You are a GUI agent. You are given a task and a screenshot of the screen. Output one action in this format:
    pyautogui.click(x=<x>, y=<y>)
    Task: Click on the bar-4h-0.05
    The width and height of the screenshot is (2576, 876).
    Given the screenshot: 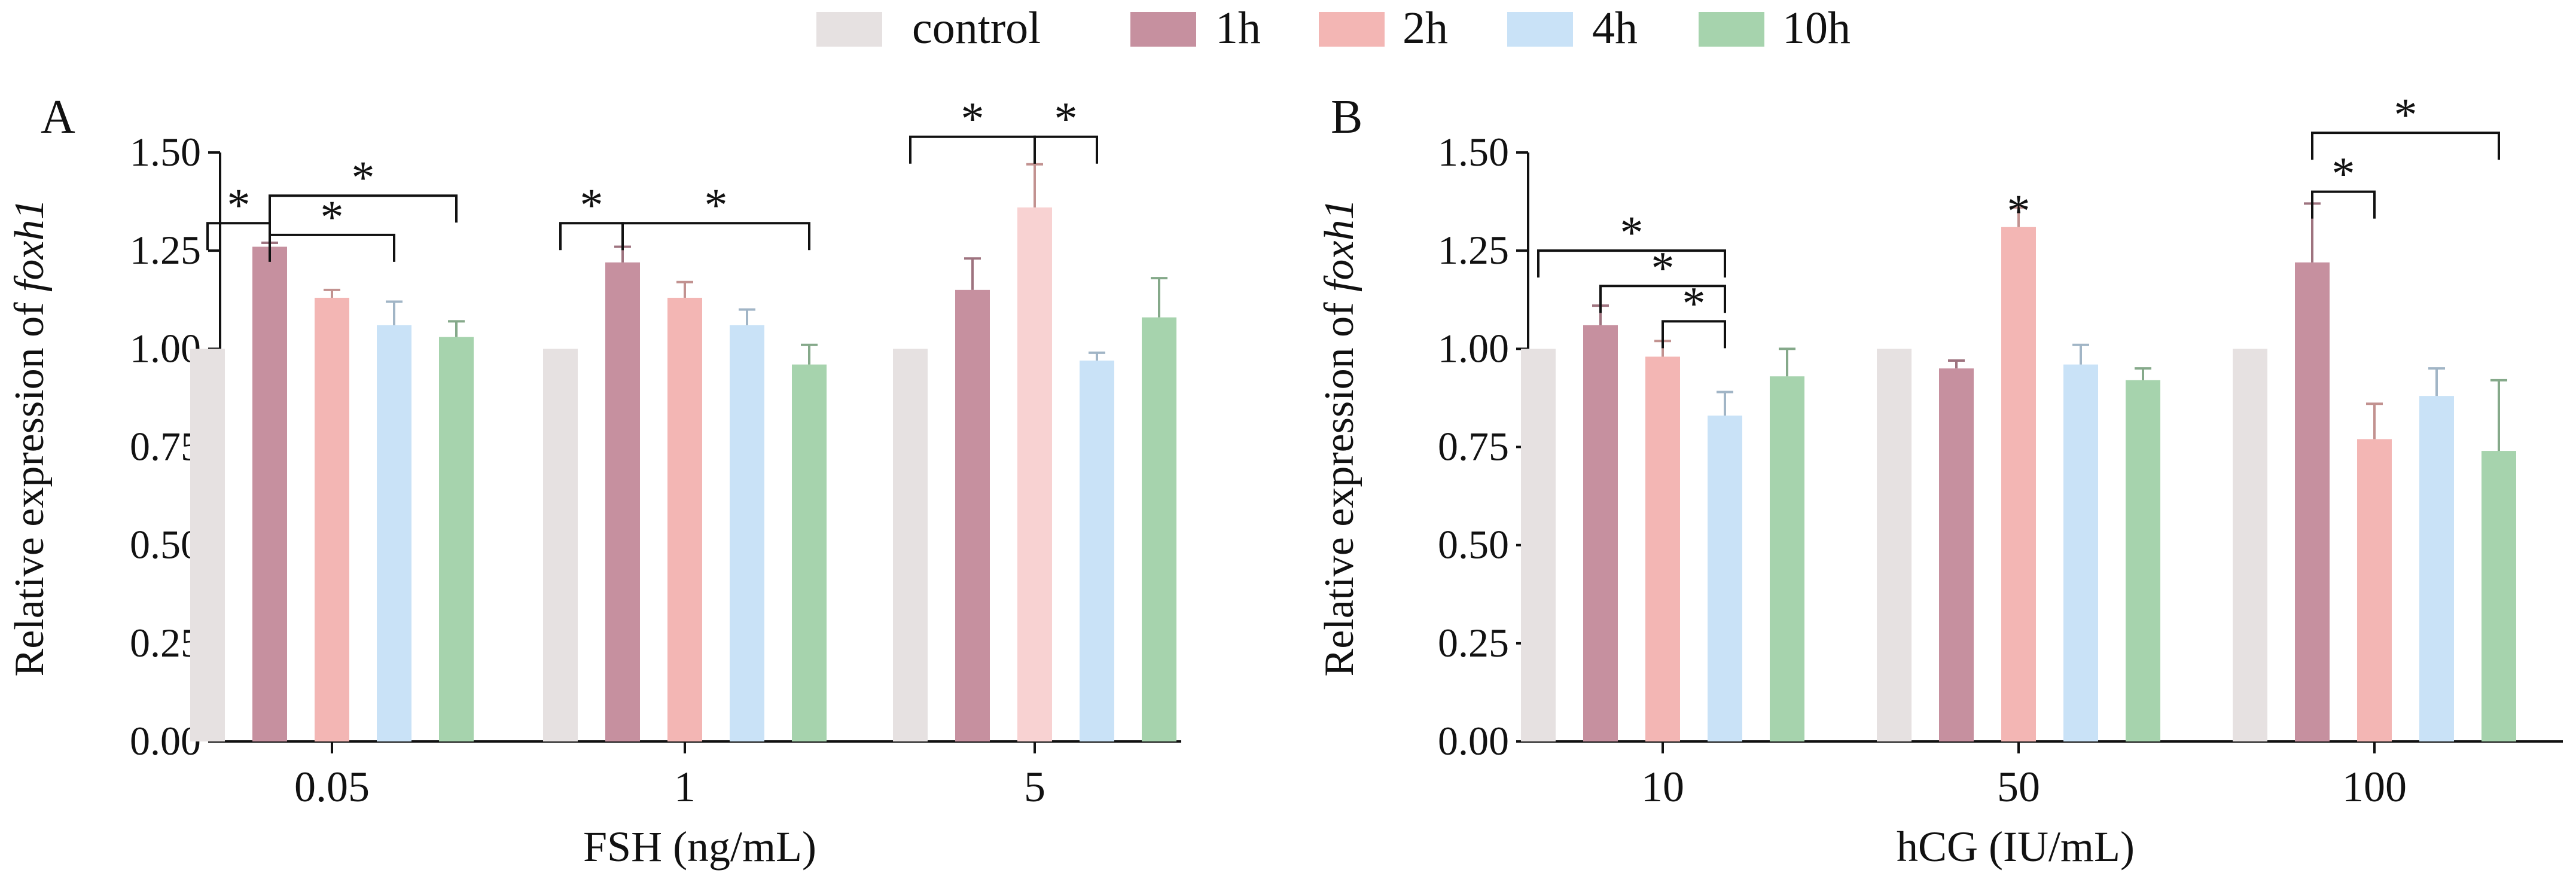 What is the action you would take?
    pyautogui.click(x=394, y=533)
    